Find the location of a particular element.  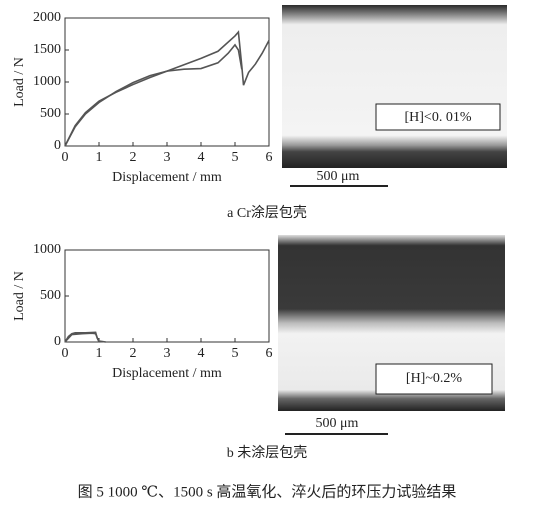

y-tick-label: 1500 is located at coordinates (47, 49).